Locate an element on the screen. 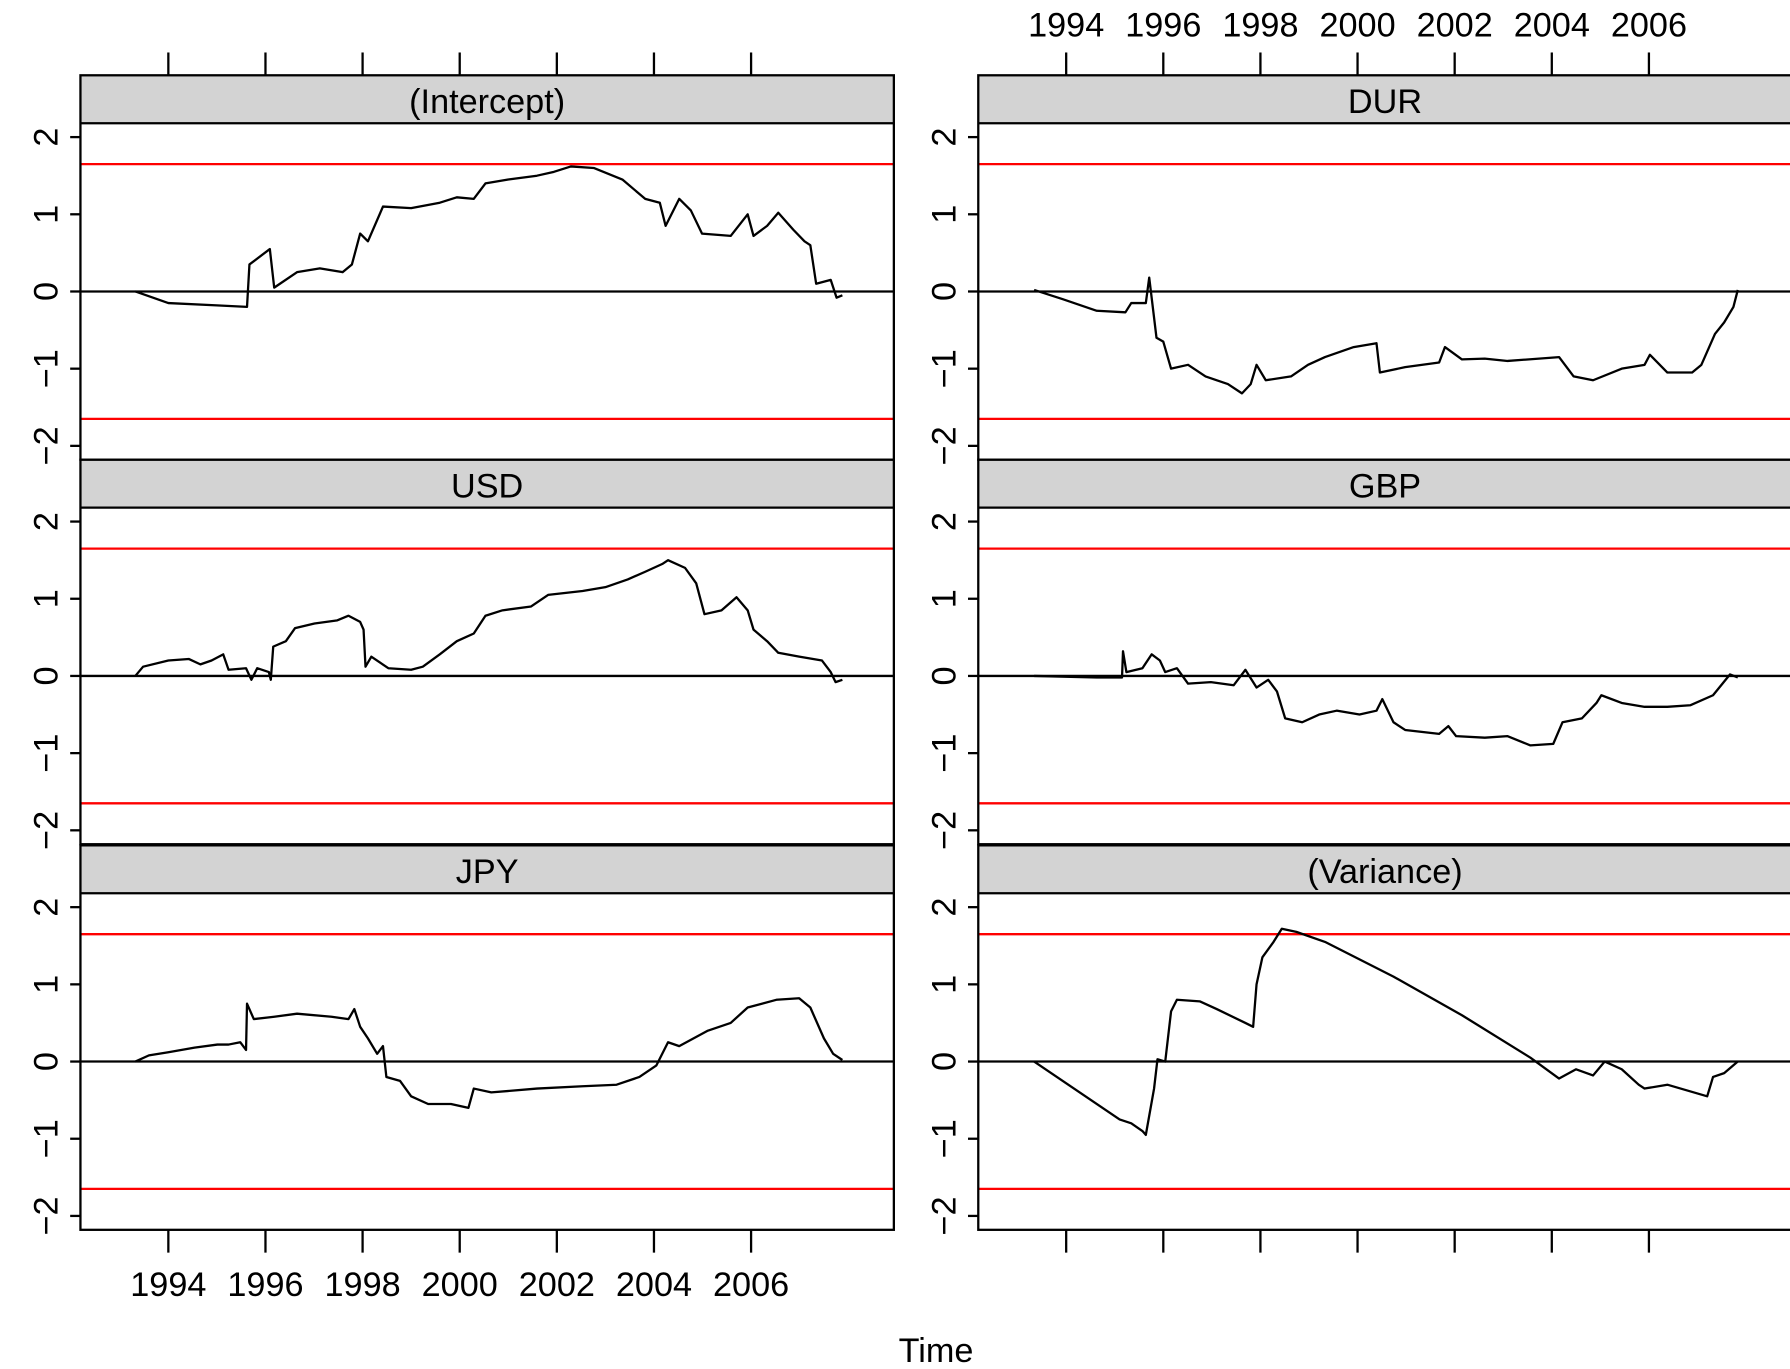 The image size is (1790, 1369). panel-title: USD is located at coordinates (487, 486).